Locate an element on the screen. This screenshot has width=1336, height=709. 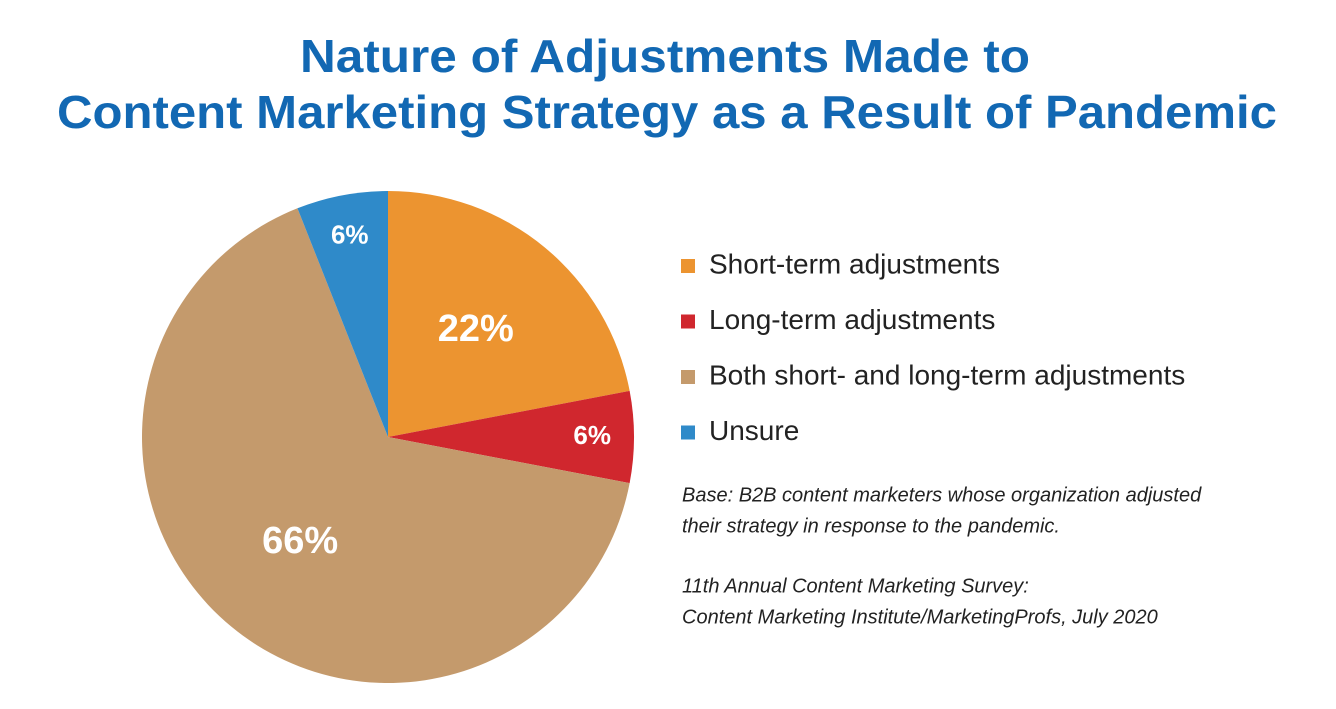
legend-label: Short-term adjustments is located at coordinates (854, 263).